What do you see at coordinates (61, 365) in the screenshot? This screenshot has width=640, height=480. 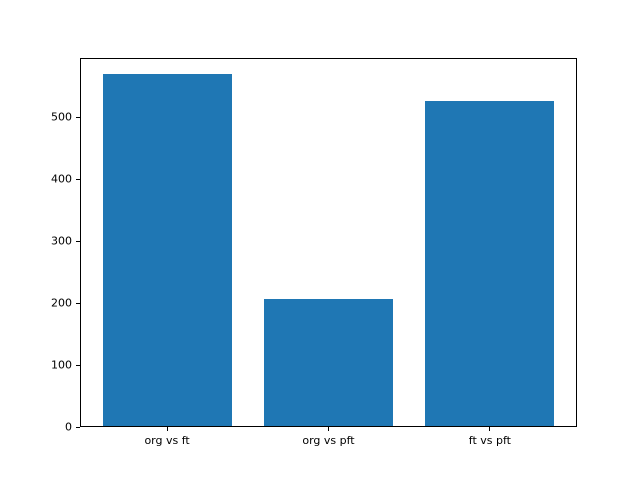 I see `y-tick-label: 100` at bounding box center [61, 365].